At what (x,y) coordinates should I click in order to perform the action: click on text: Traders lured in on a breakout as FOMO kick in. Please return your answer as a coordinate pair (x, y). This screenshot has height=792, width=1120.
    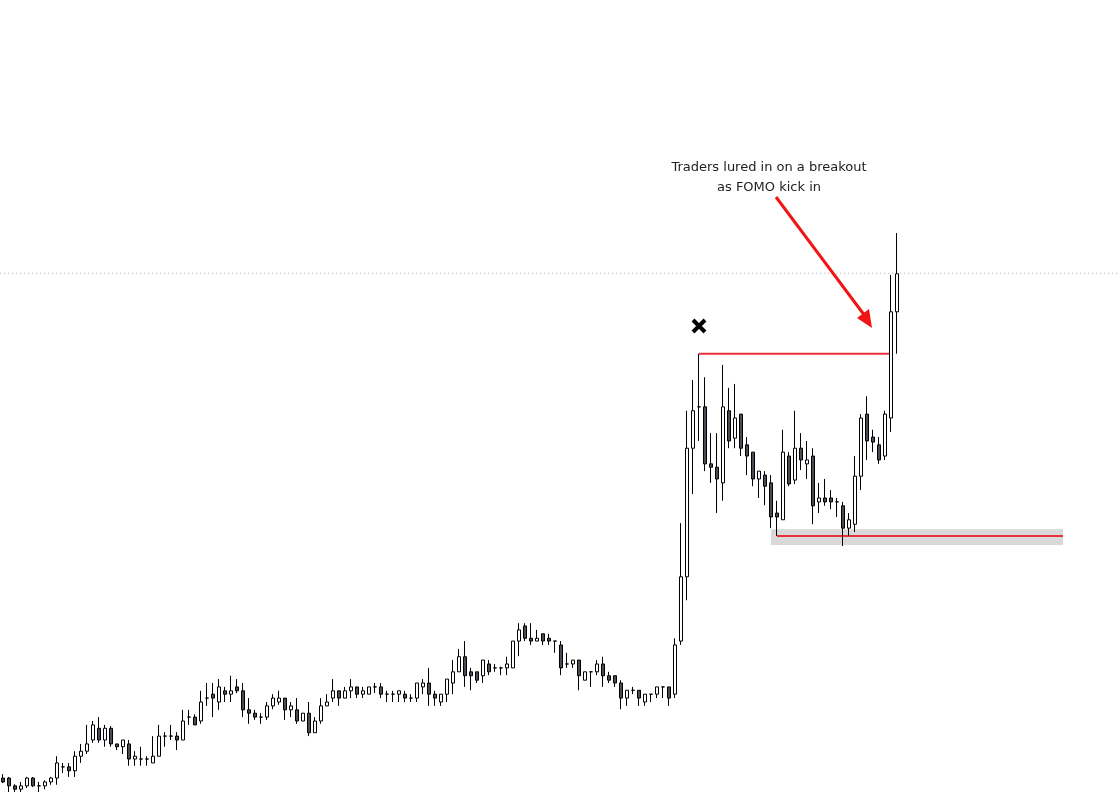
    Looking at the image, I should click on (768, 176).